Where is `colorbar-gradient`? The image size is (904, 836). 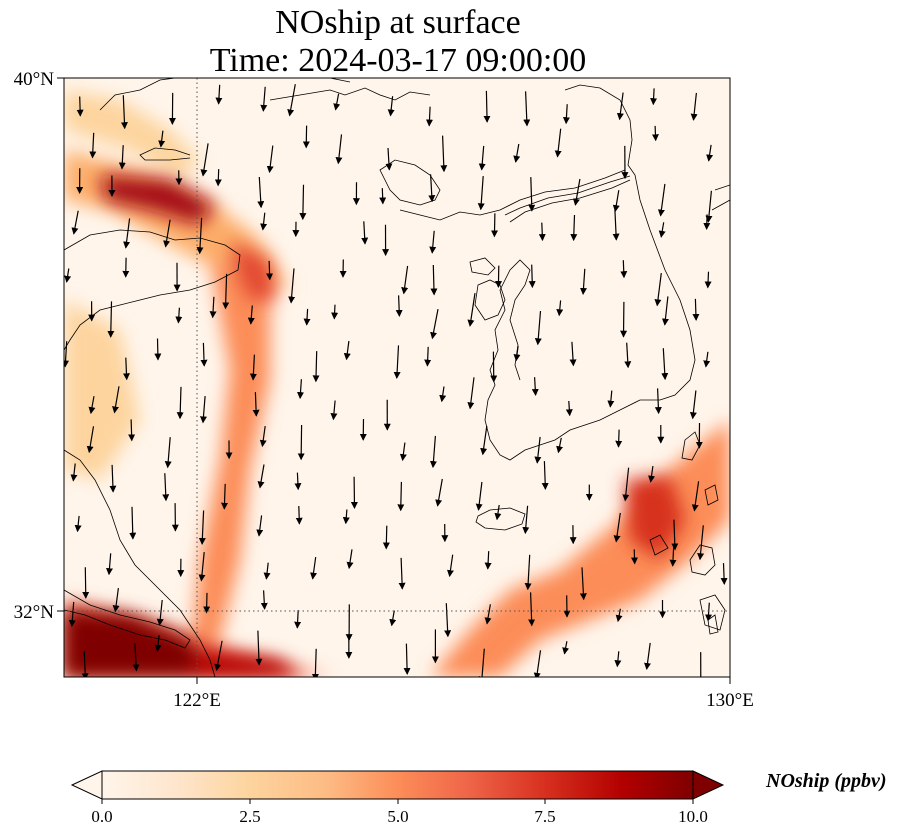
colorbar-gradient is located at coordinates (397, 785).